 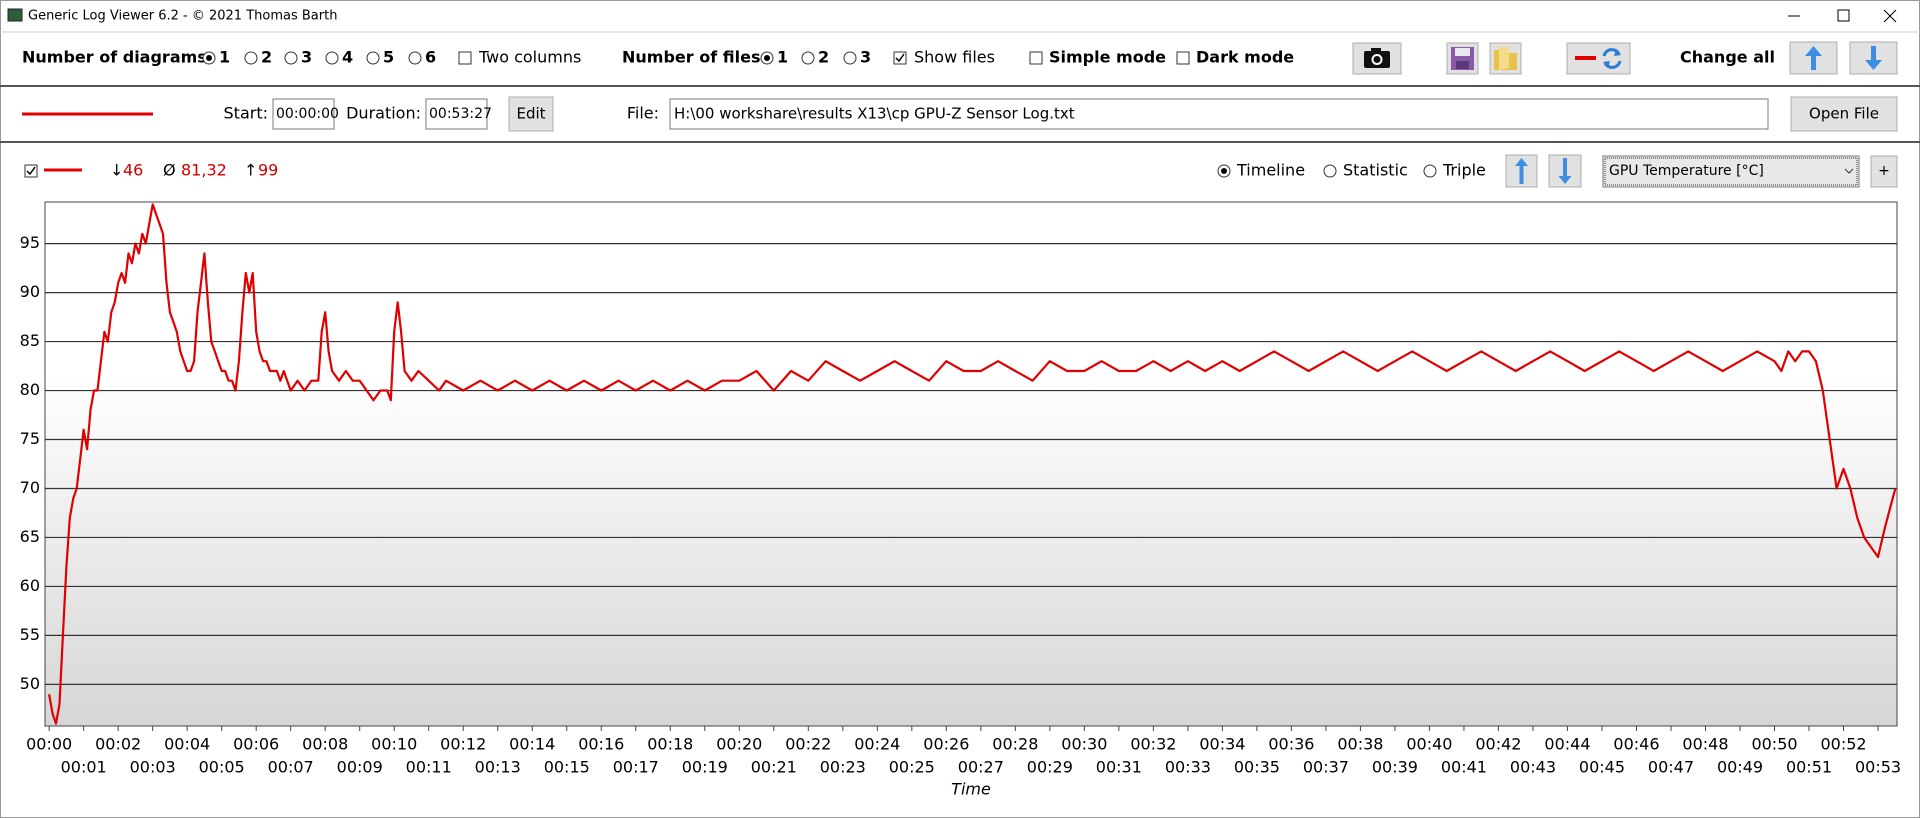 What do you see at coordinates (1219, 114) in the screenshot?
I see `file-input` at bounding box center [1219, 114].